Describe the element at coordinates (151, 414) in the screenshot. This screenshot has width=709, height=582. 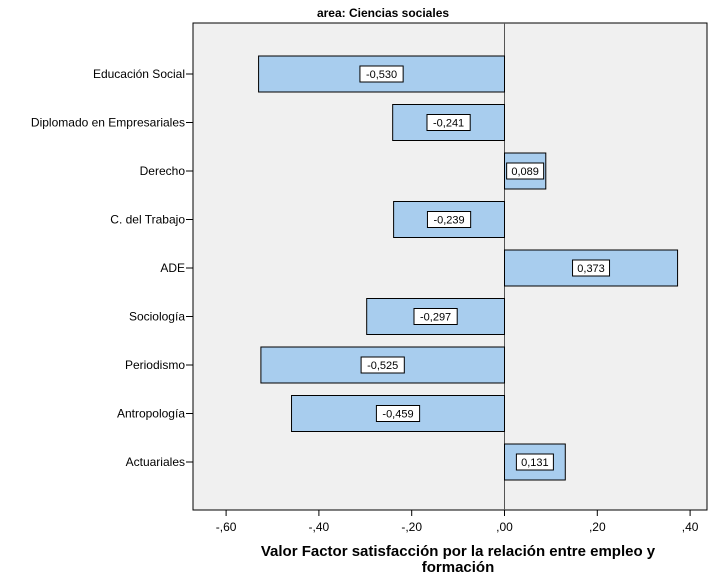
I see `category-label-7: Antropología` at that location.